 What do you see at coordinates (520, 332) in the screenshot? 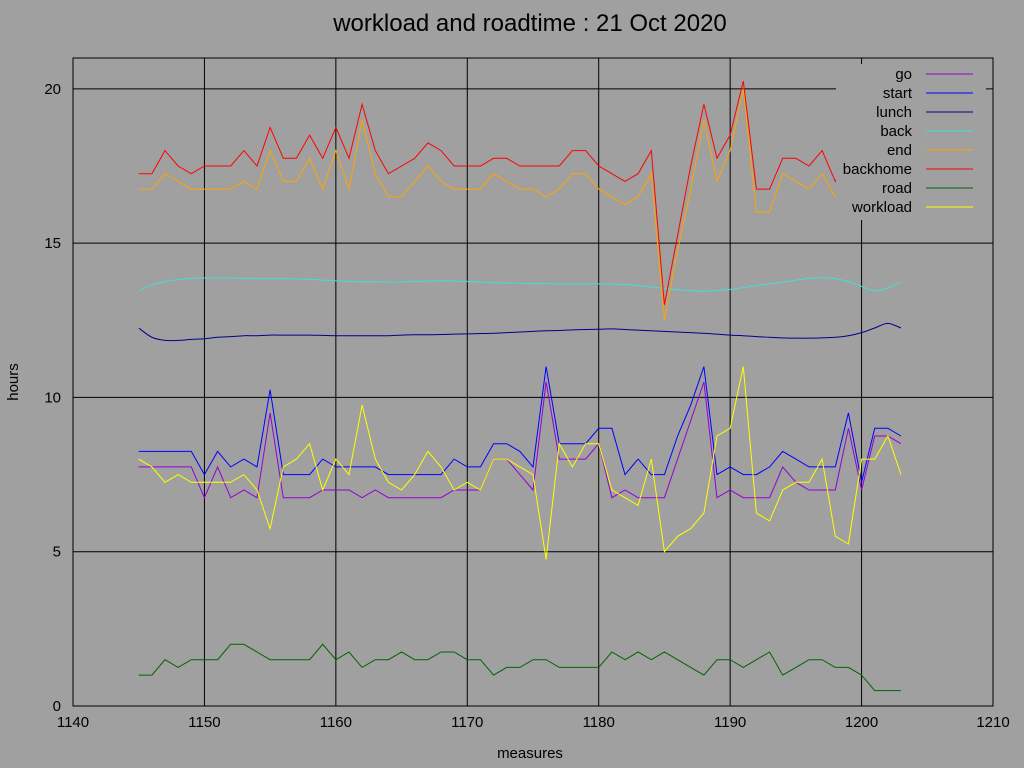
I see `series-line-lunch` at bounding box center [520, 332].